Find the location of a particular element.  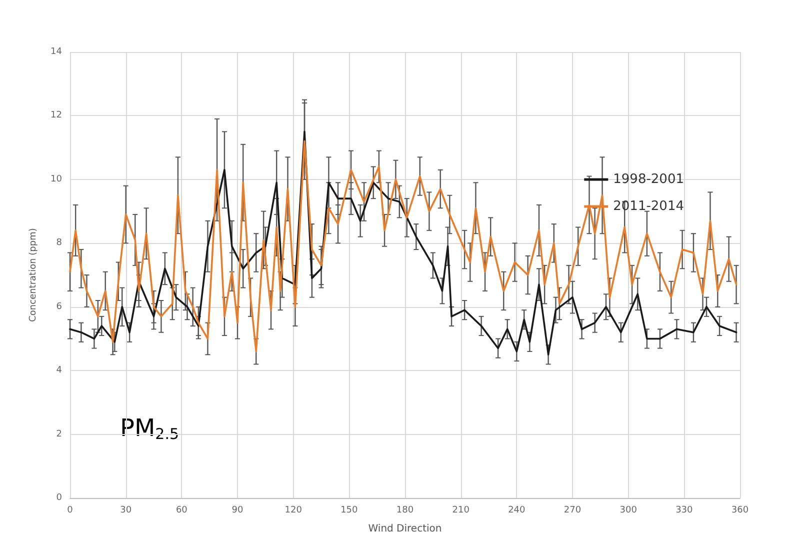

y-tick-label: 14 is located at coordinates (56, 52).